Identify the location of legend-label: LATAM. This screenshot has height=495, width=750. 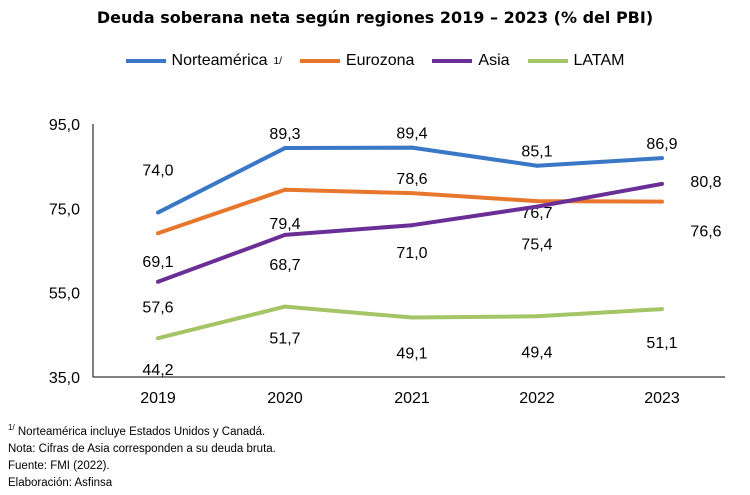
(599, 60).